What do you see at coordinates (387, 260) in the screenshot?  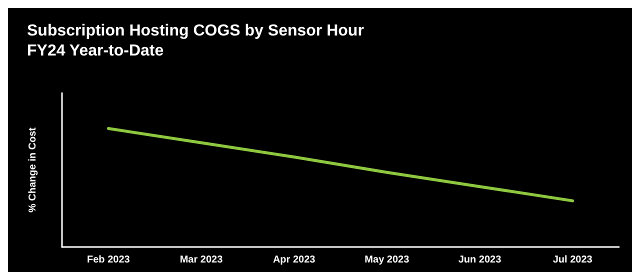 I see `x-tick-label: May 2023` at bounding box center [387, 260].